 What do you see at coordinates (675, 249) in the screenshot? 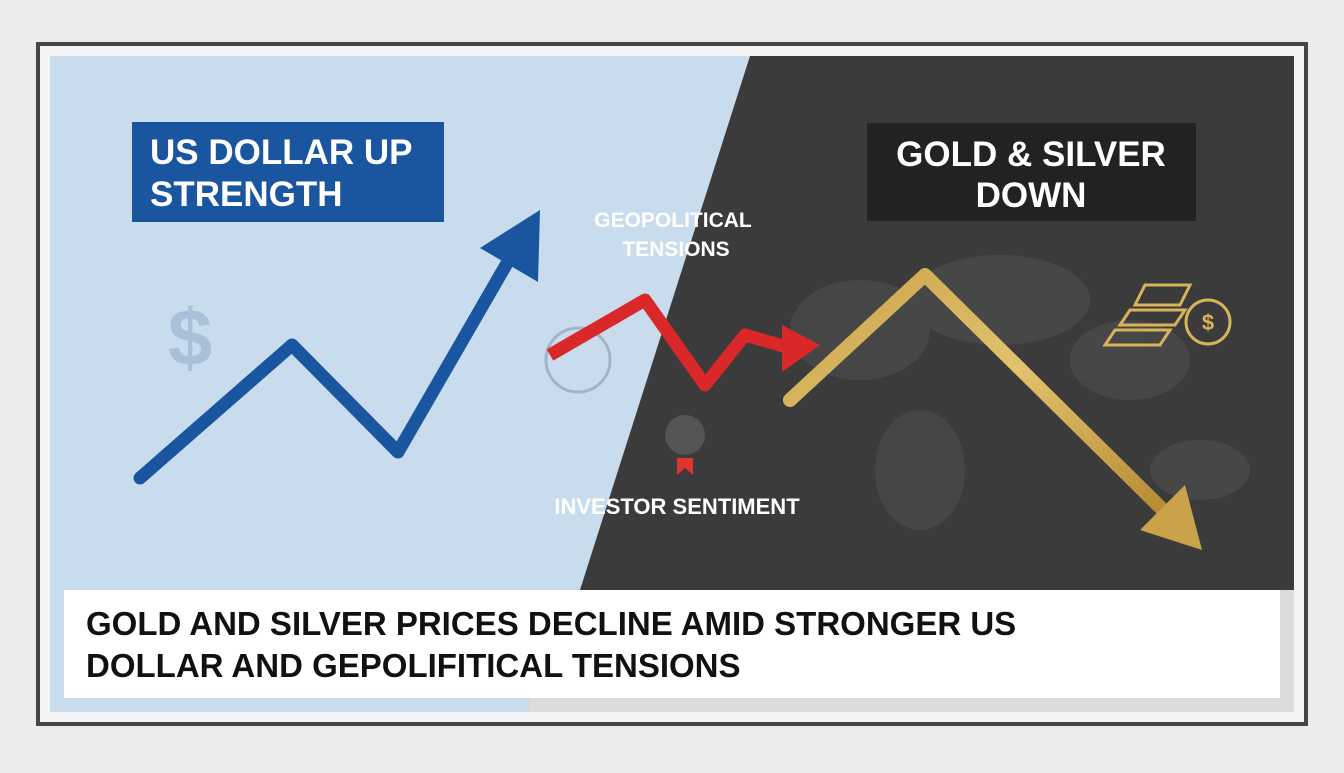
I see `center-label: TENSIONS` at bounding box center [675, 249].